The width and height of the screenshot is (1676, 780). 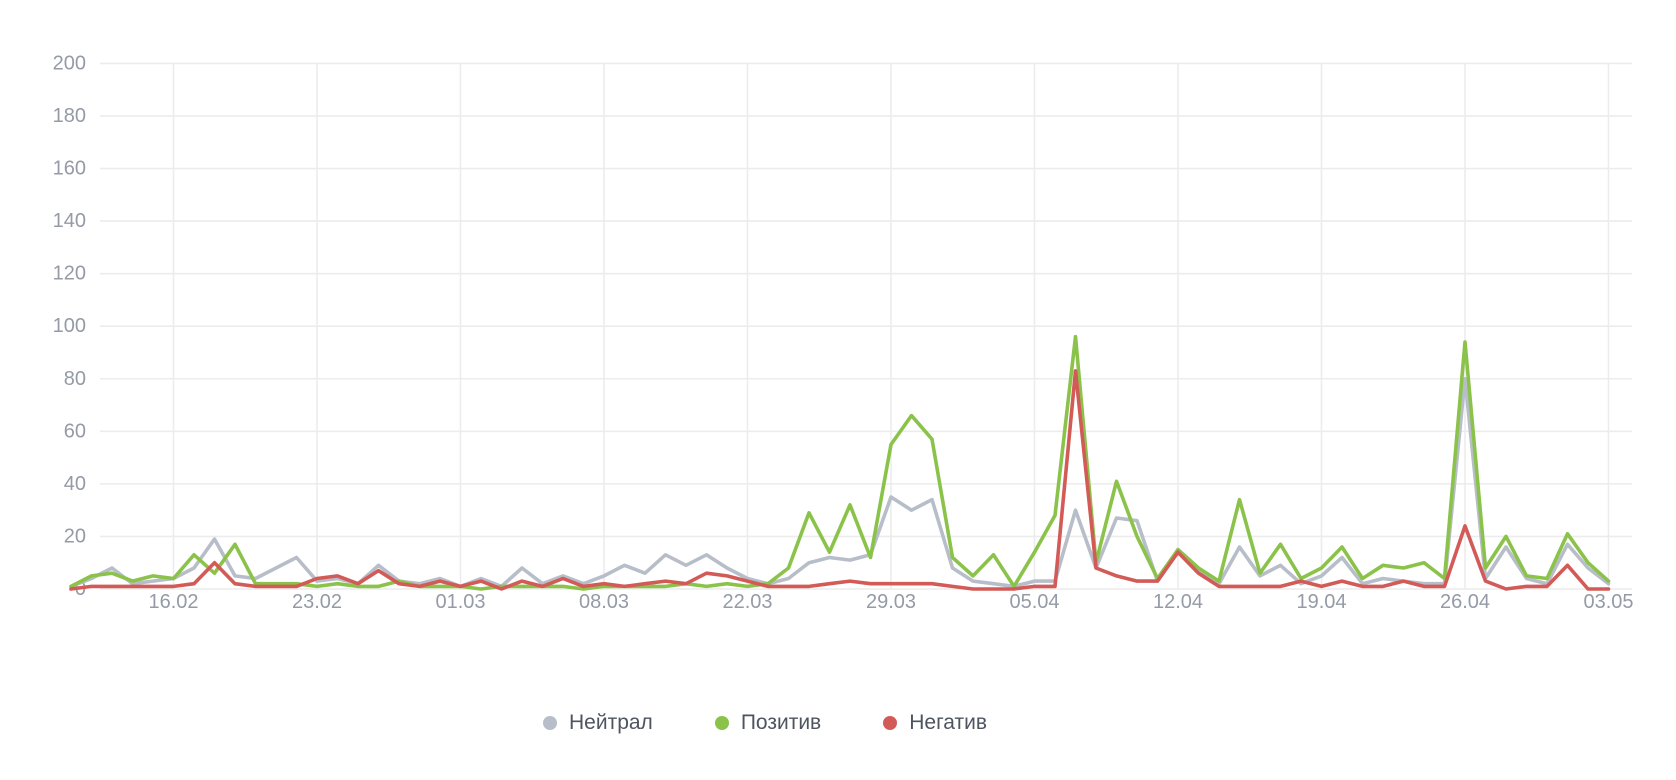 What do you see at coordinates (721, 722) in the screenshot?
I see `legend-dot-positive-icon` at bounding box center [721, 722].